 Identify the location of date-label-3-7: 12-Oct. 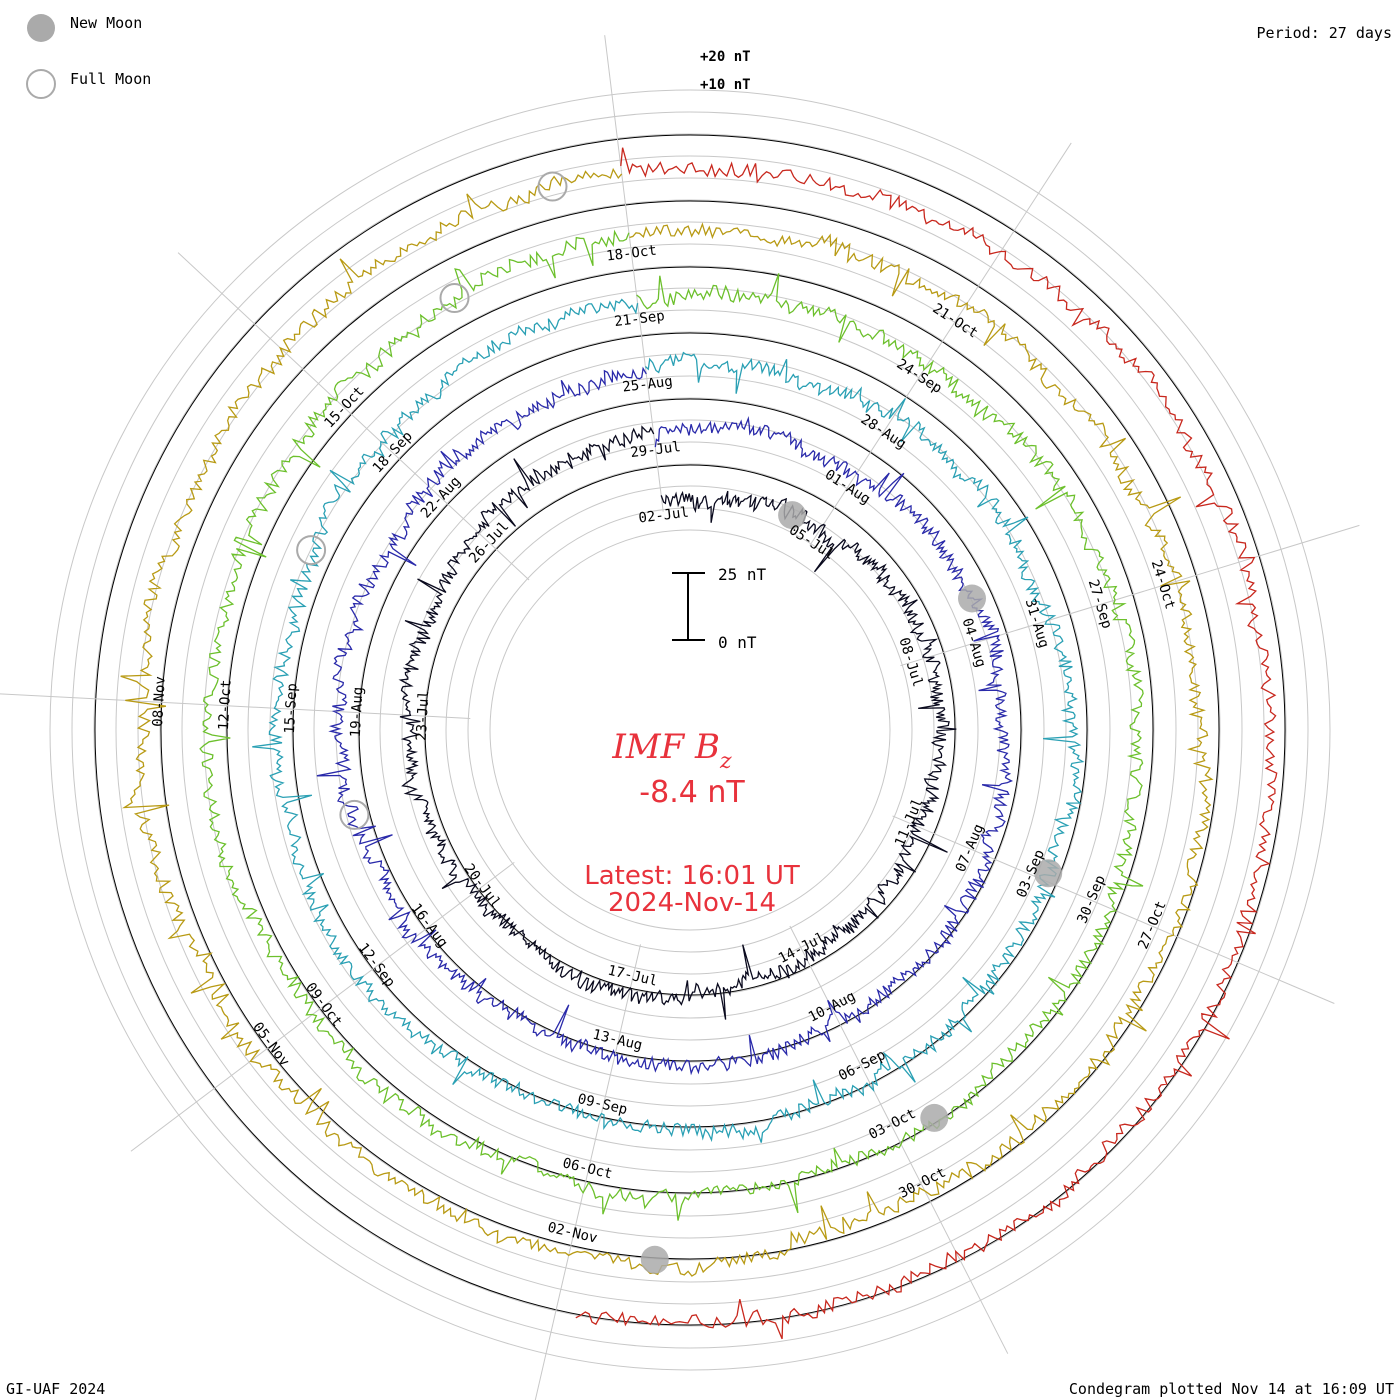
(225, 704).